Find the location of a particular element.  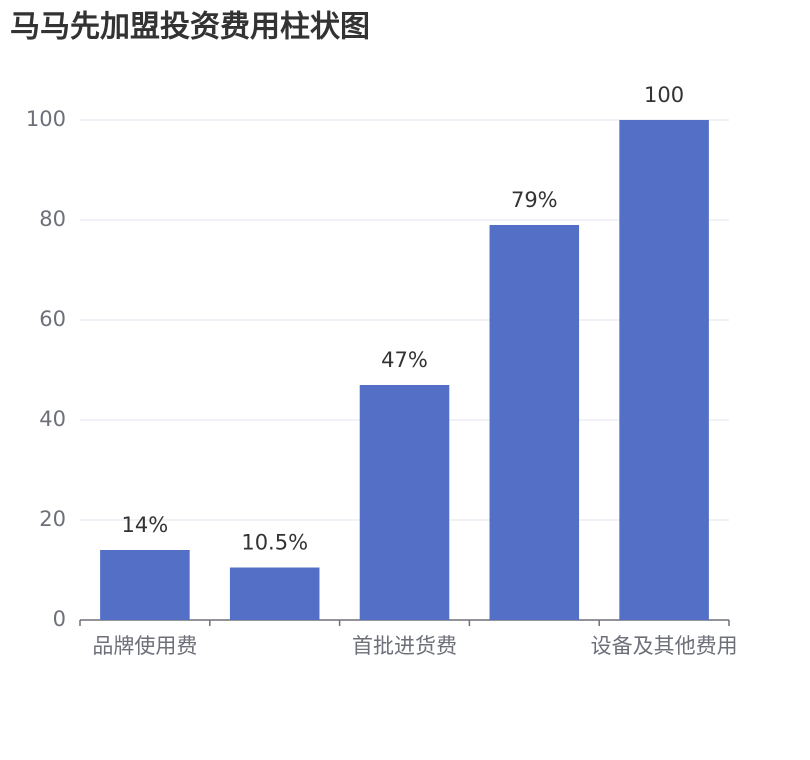

value-label: 14% is located at coordinates (145, 525).